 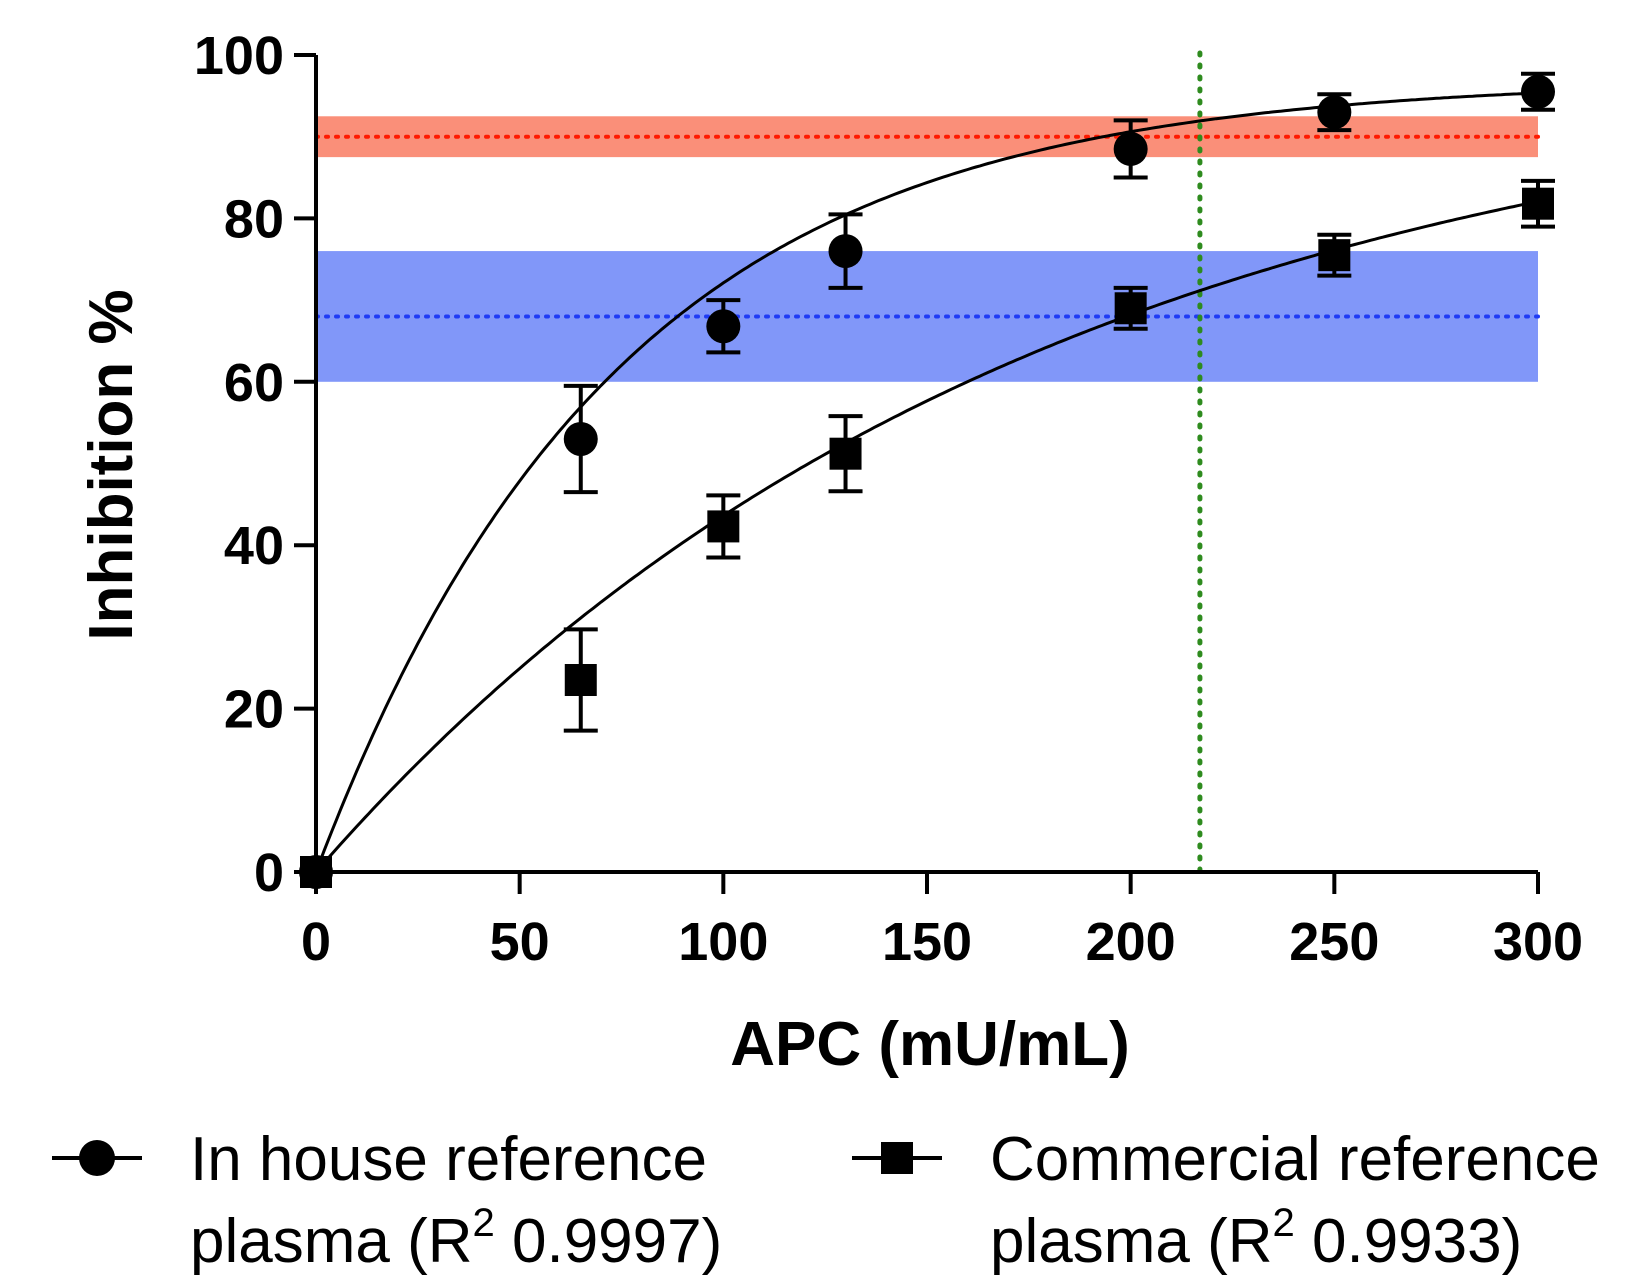 What do you see at coordinates (254, 383) in the screenshot?
I see `y-tick-label-60: 60` at bounding box center [254, 383].